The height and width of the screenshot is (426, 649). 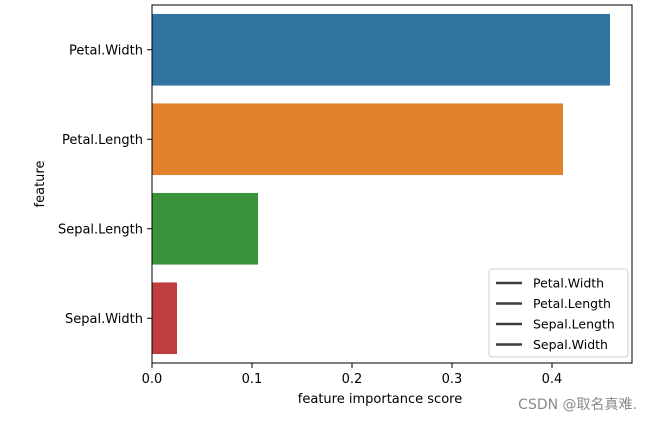 I want to click on watermark-text: CSDN @取名真难., so click(x=577, y=405).